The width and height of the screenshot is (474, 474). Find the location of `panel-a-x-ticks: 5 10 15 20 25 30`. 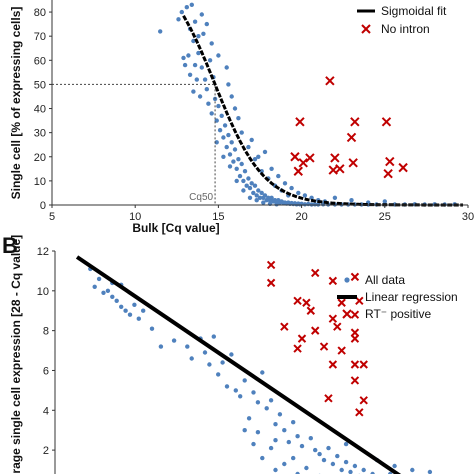

panel-a-x-ticks: 5 10 15 20 25 30 is located at coordinates (261, 214).